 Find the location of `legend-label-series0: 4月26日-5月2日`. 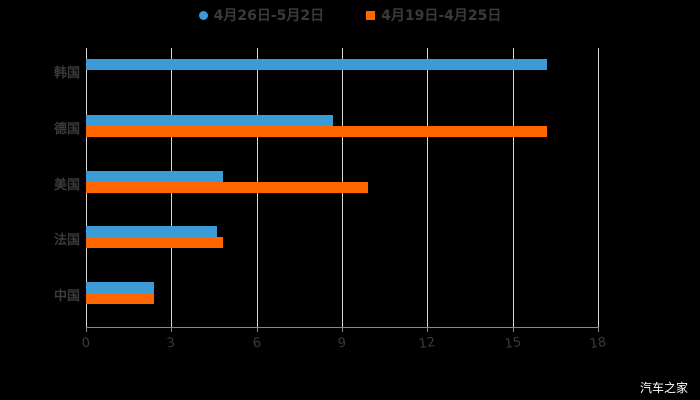

legend-label-series0: 4月26日-5月2日 is located at coordinates (269, 16).